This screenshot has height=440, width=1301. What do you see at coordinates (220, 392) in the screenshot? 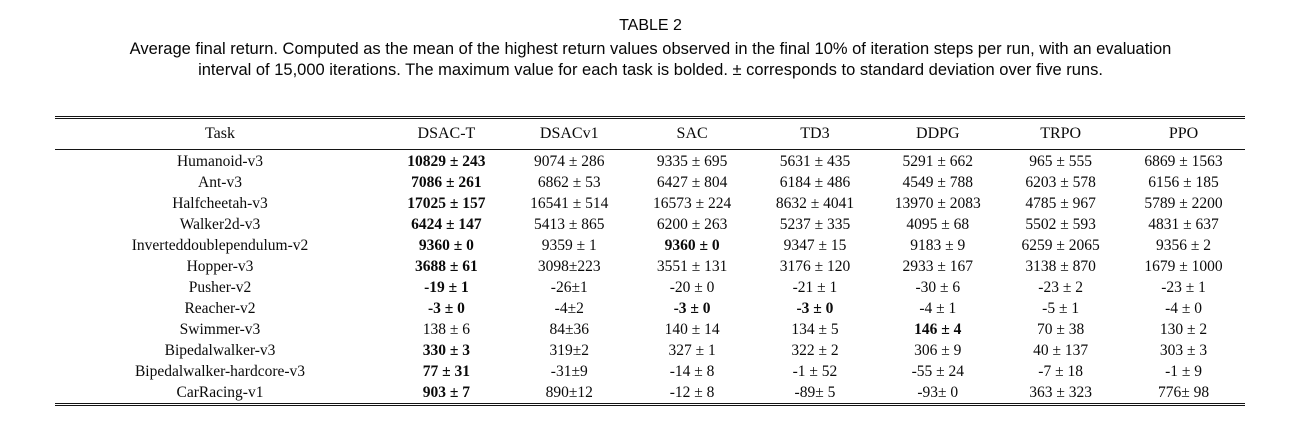
I see `task-cell: CarRacing-v1` at bounding box center [220, 392].